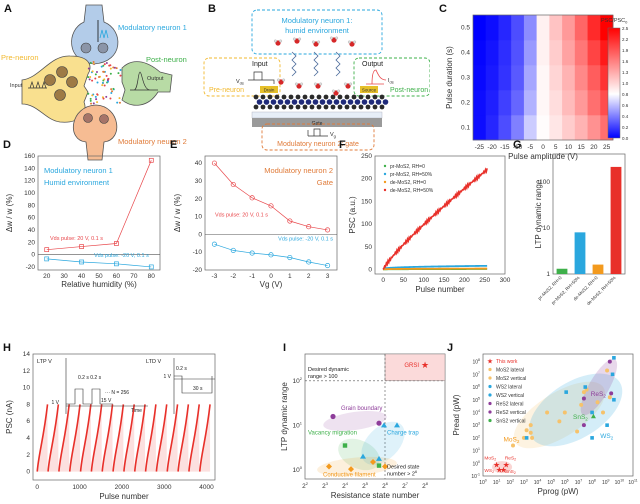  I want to click on water-oxygen, so click(297, 41).